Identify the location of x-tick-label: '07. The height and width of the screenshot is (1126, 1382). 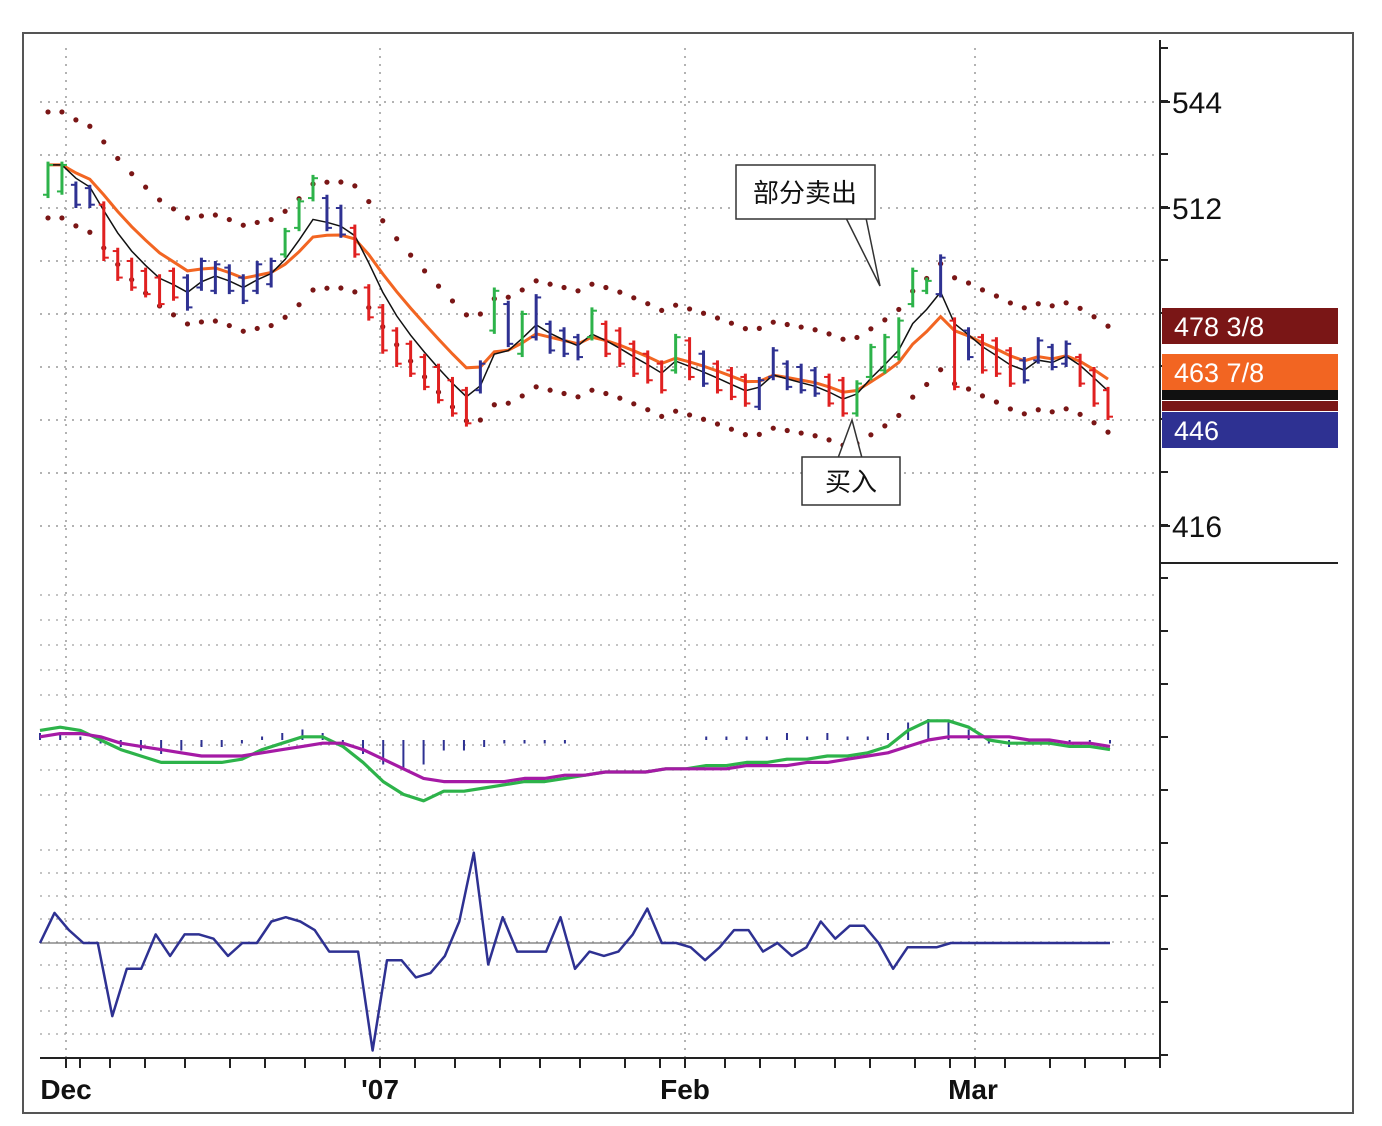
(380, 1089).